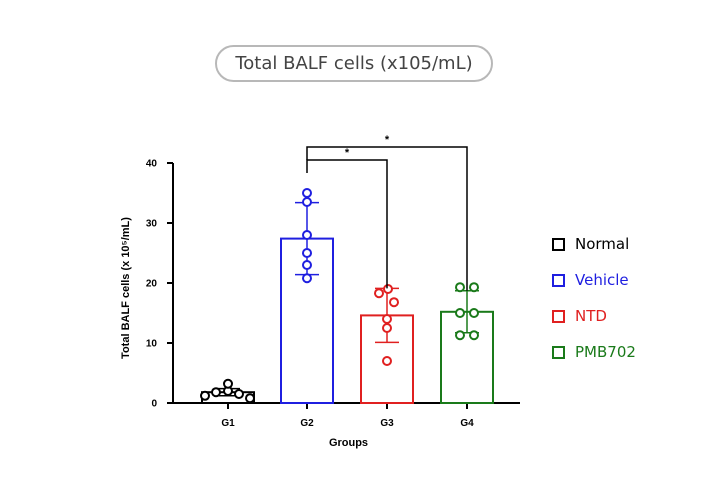  I want to click on bar-g2, so click(307, 320).